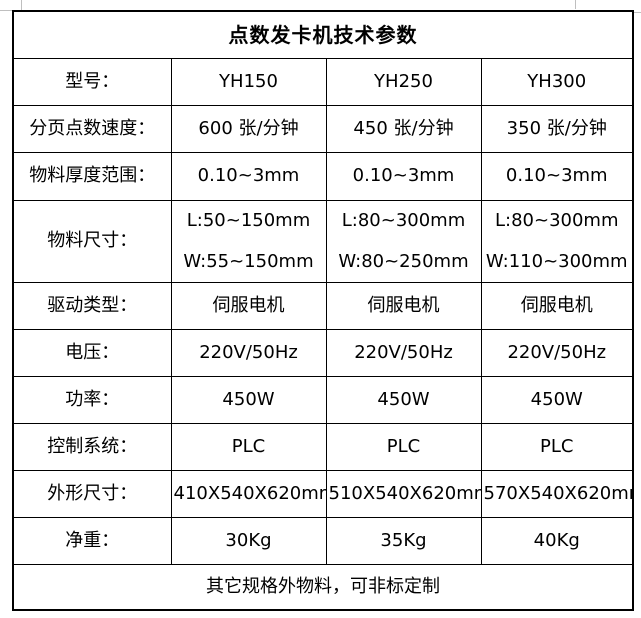 The width and height of the screenshot is (641, 618). What do you see at coordinates (403, 352) in the screenshot?
I see `value-voltage-2: 220V/50Hz` at bounding box center [403, 352].